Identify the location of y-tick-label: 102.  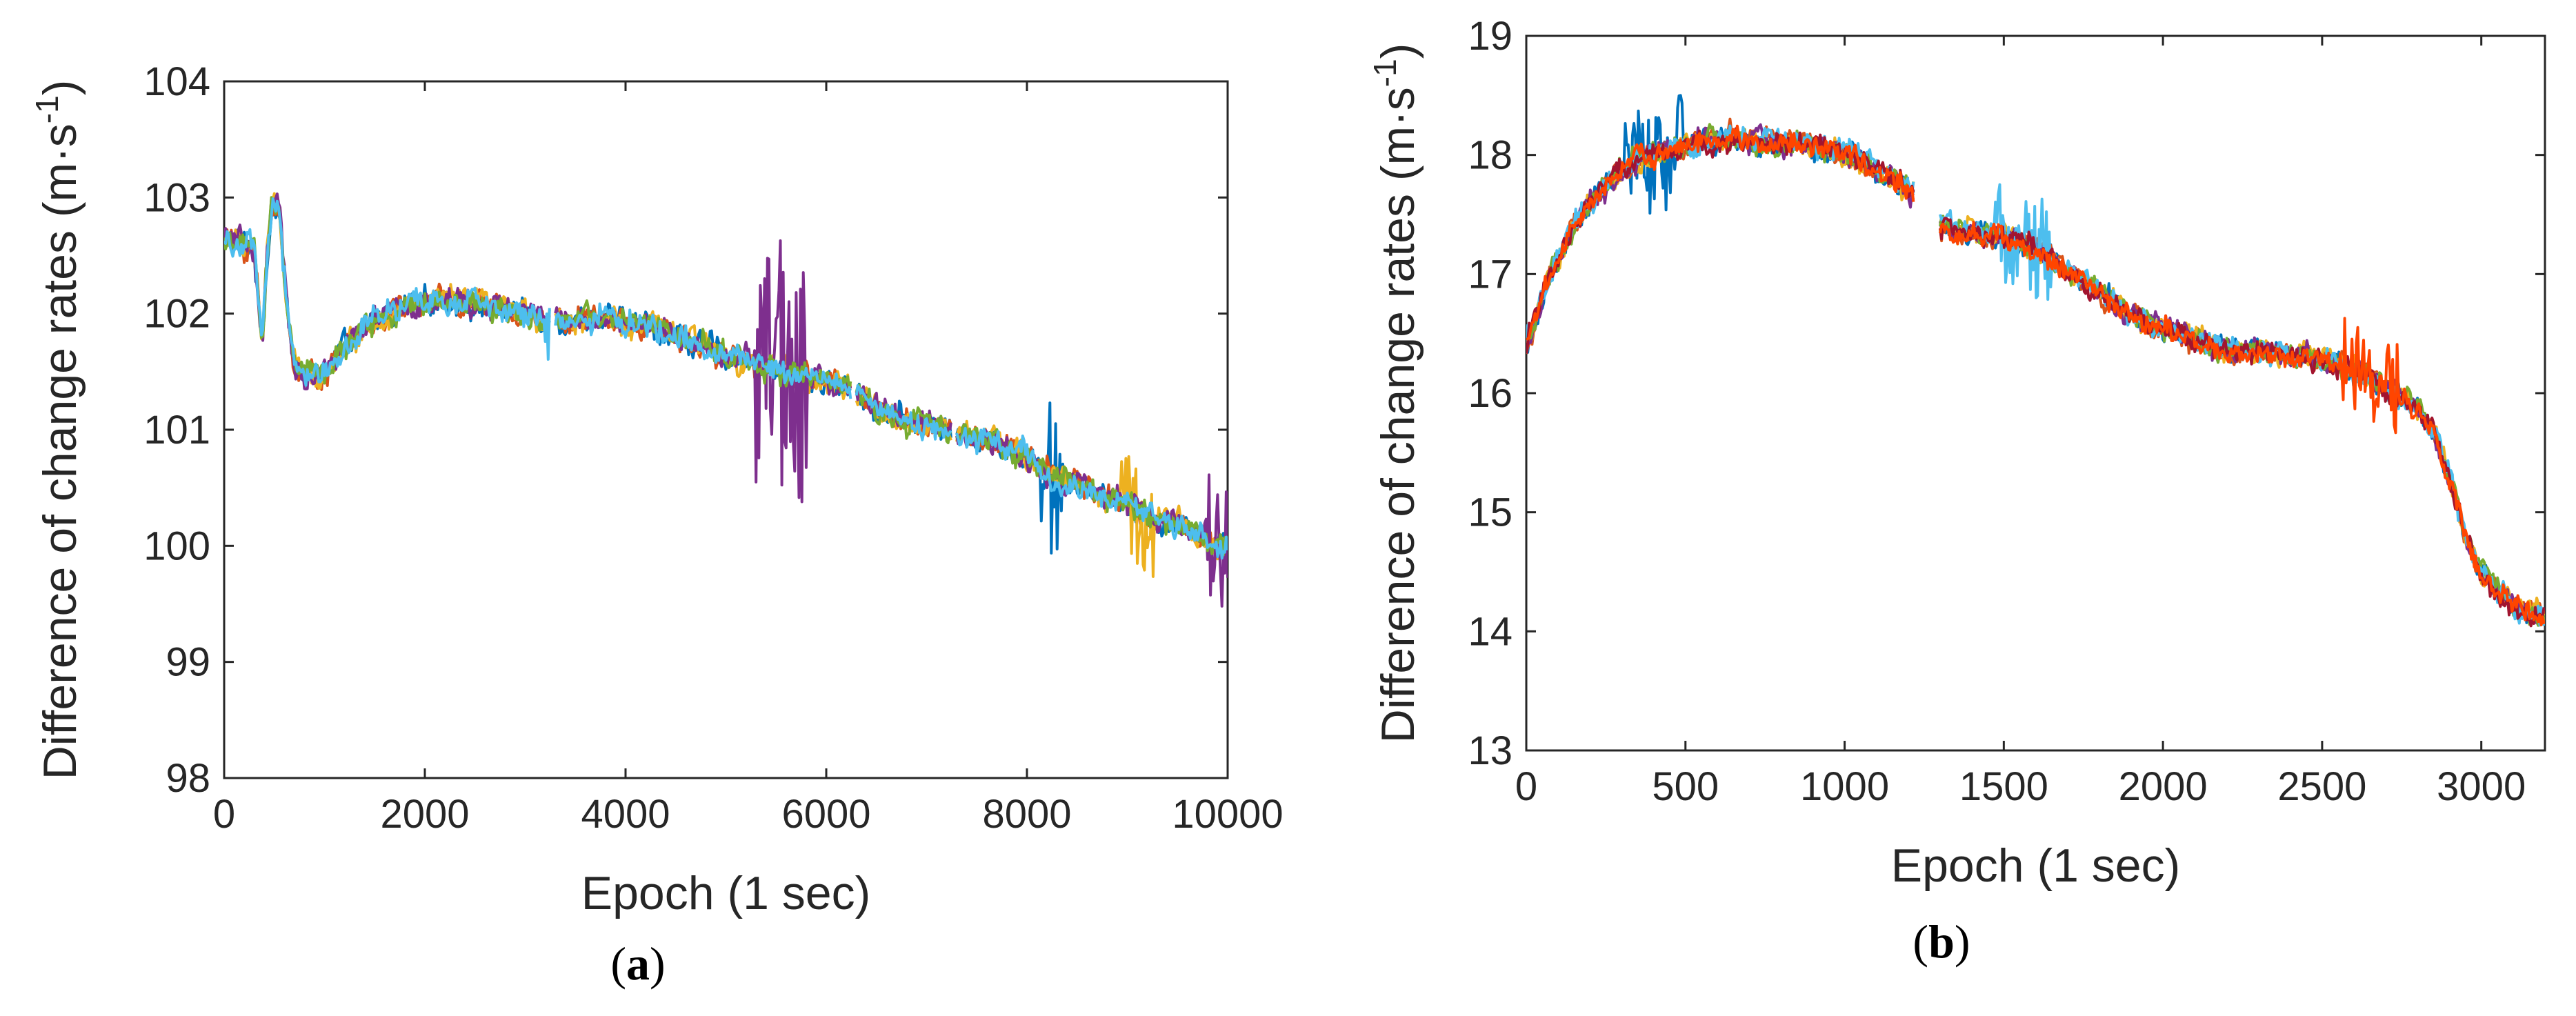
(176, 315).